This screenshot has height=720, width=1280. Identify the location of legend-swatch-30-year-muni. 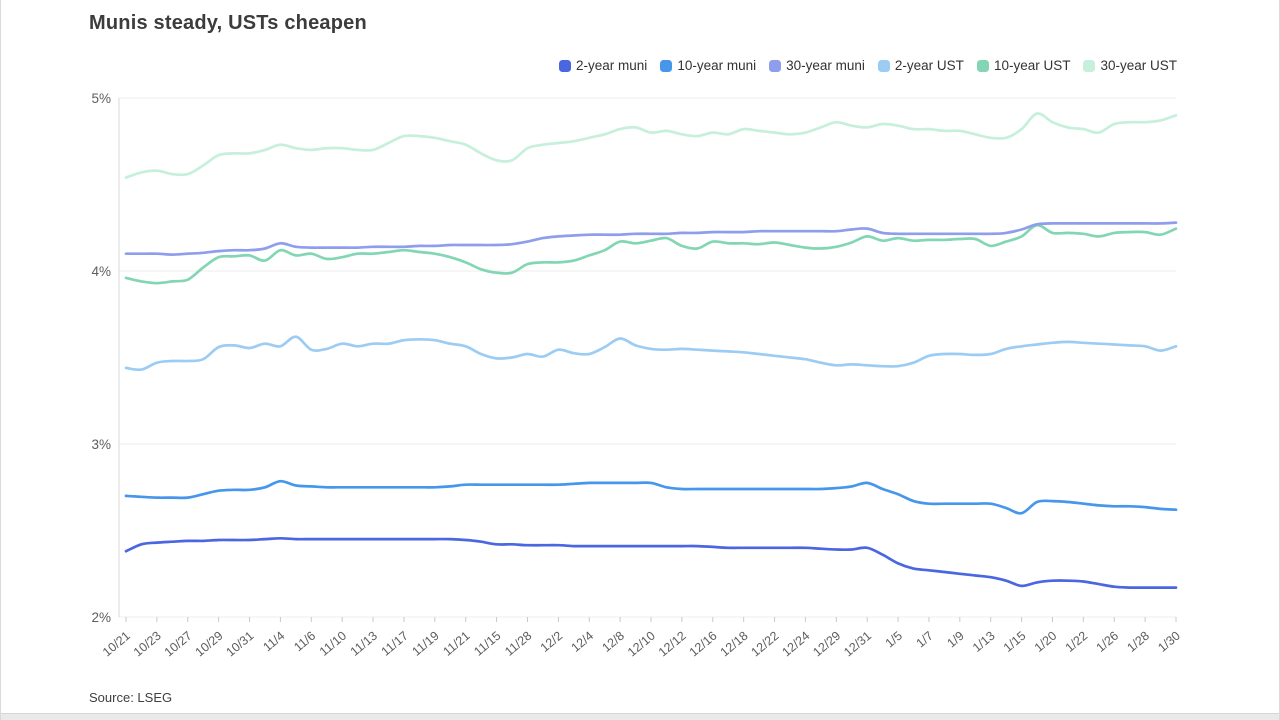
(775, 65).